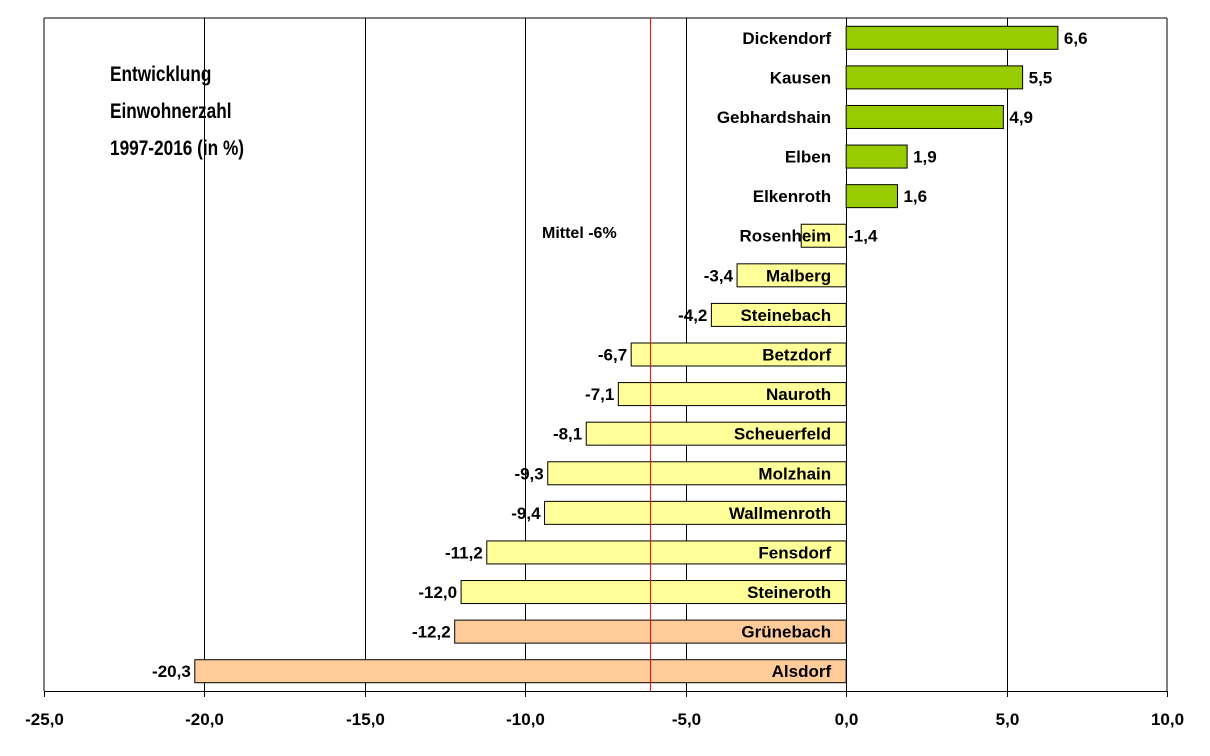 This screenshot has height=756, width=1210. I want to click on value-label: 6,6, so click(1076, 38).